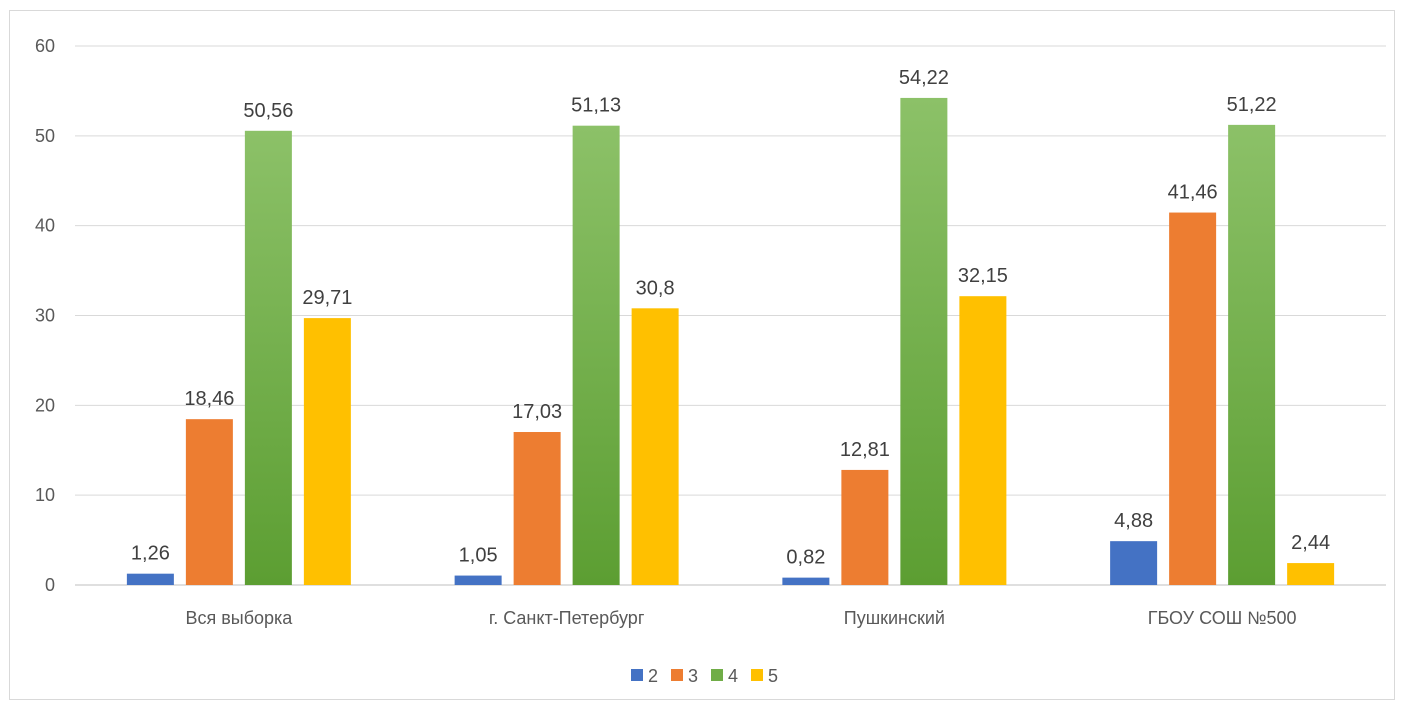 This screenshot has width=1407, height=706. Describe the element at coordinates (45, 136) in the screenshot. I see `y-tick-label: 50` at that location.